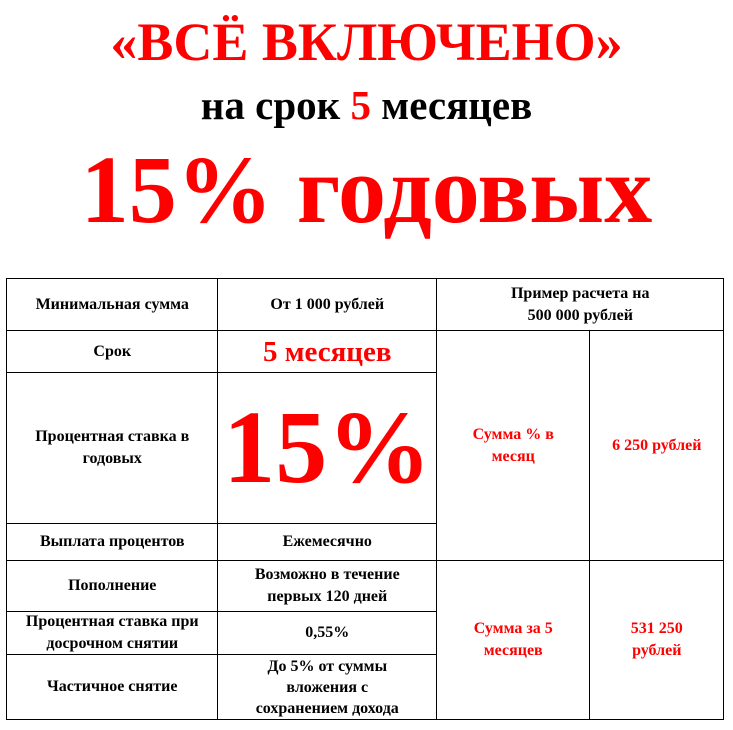 The height and width of the screenshot is (730, 733). Describe the element at coordinates (275, 105) in the screenshot. I see `term-prefix: на срок` at that location.